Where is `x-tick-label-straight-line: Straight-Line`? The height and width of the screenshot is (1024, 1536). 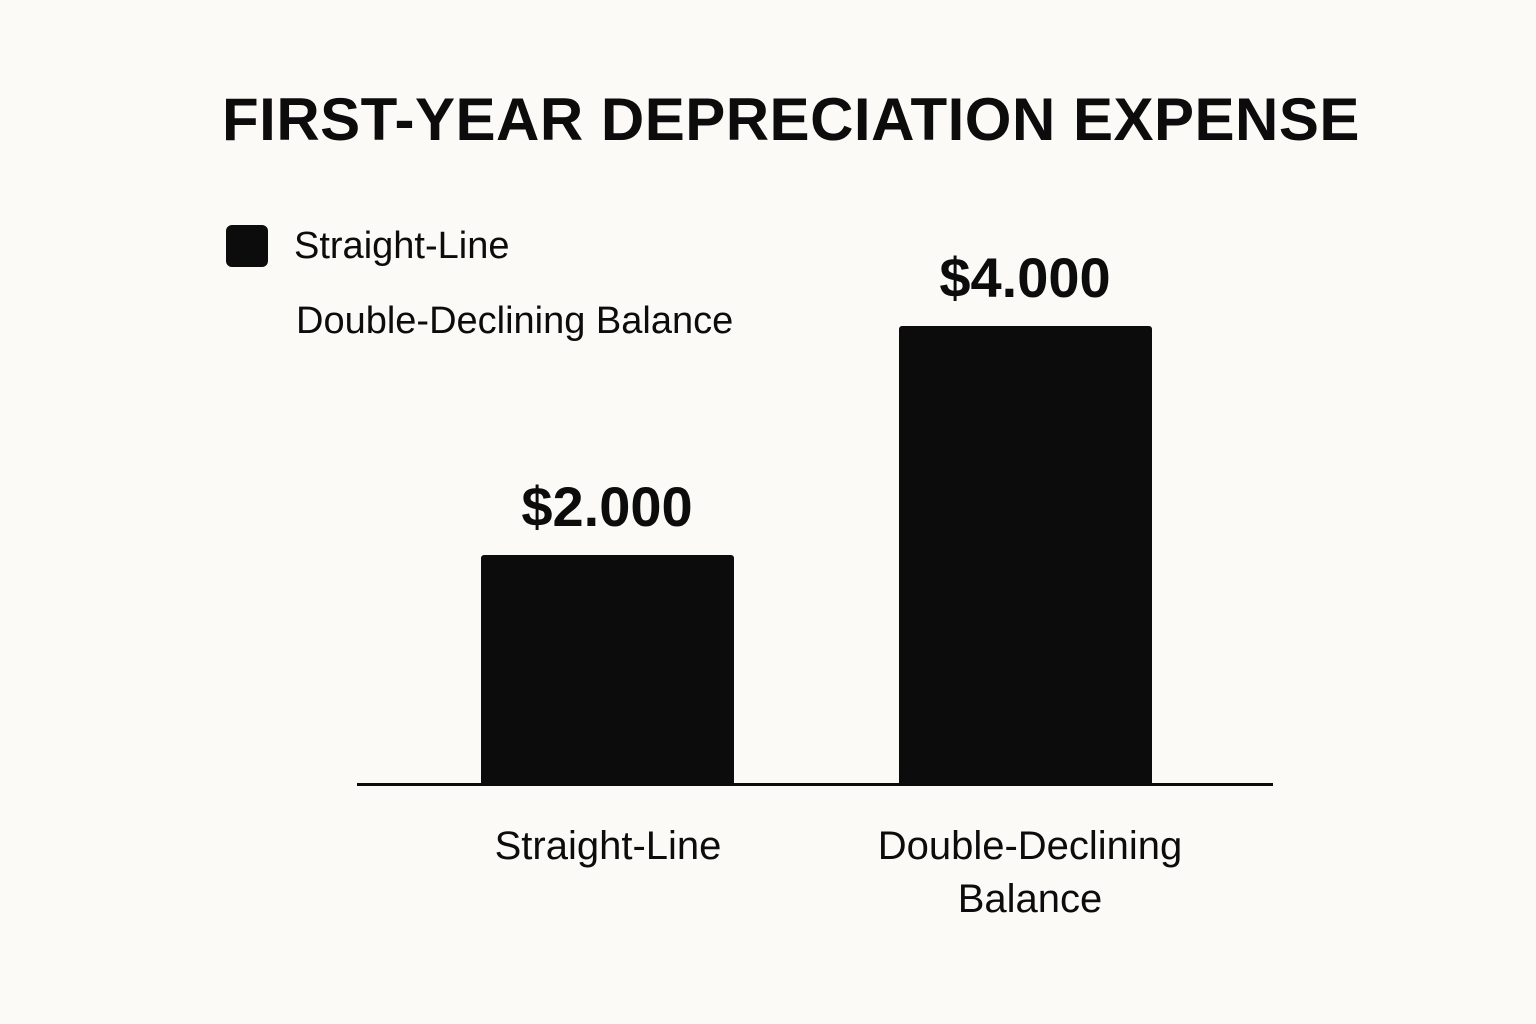 x-tick-label-straight-line: Straight-Line is located at coordinates (608, 846).